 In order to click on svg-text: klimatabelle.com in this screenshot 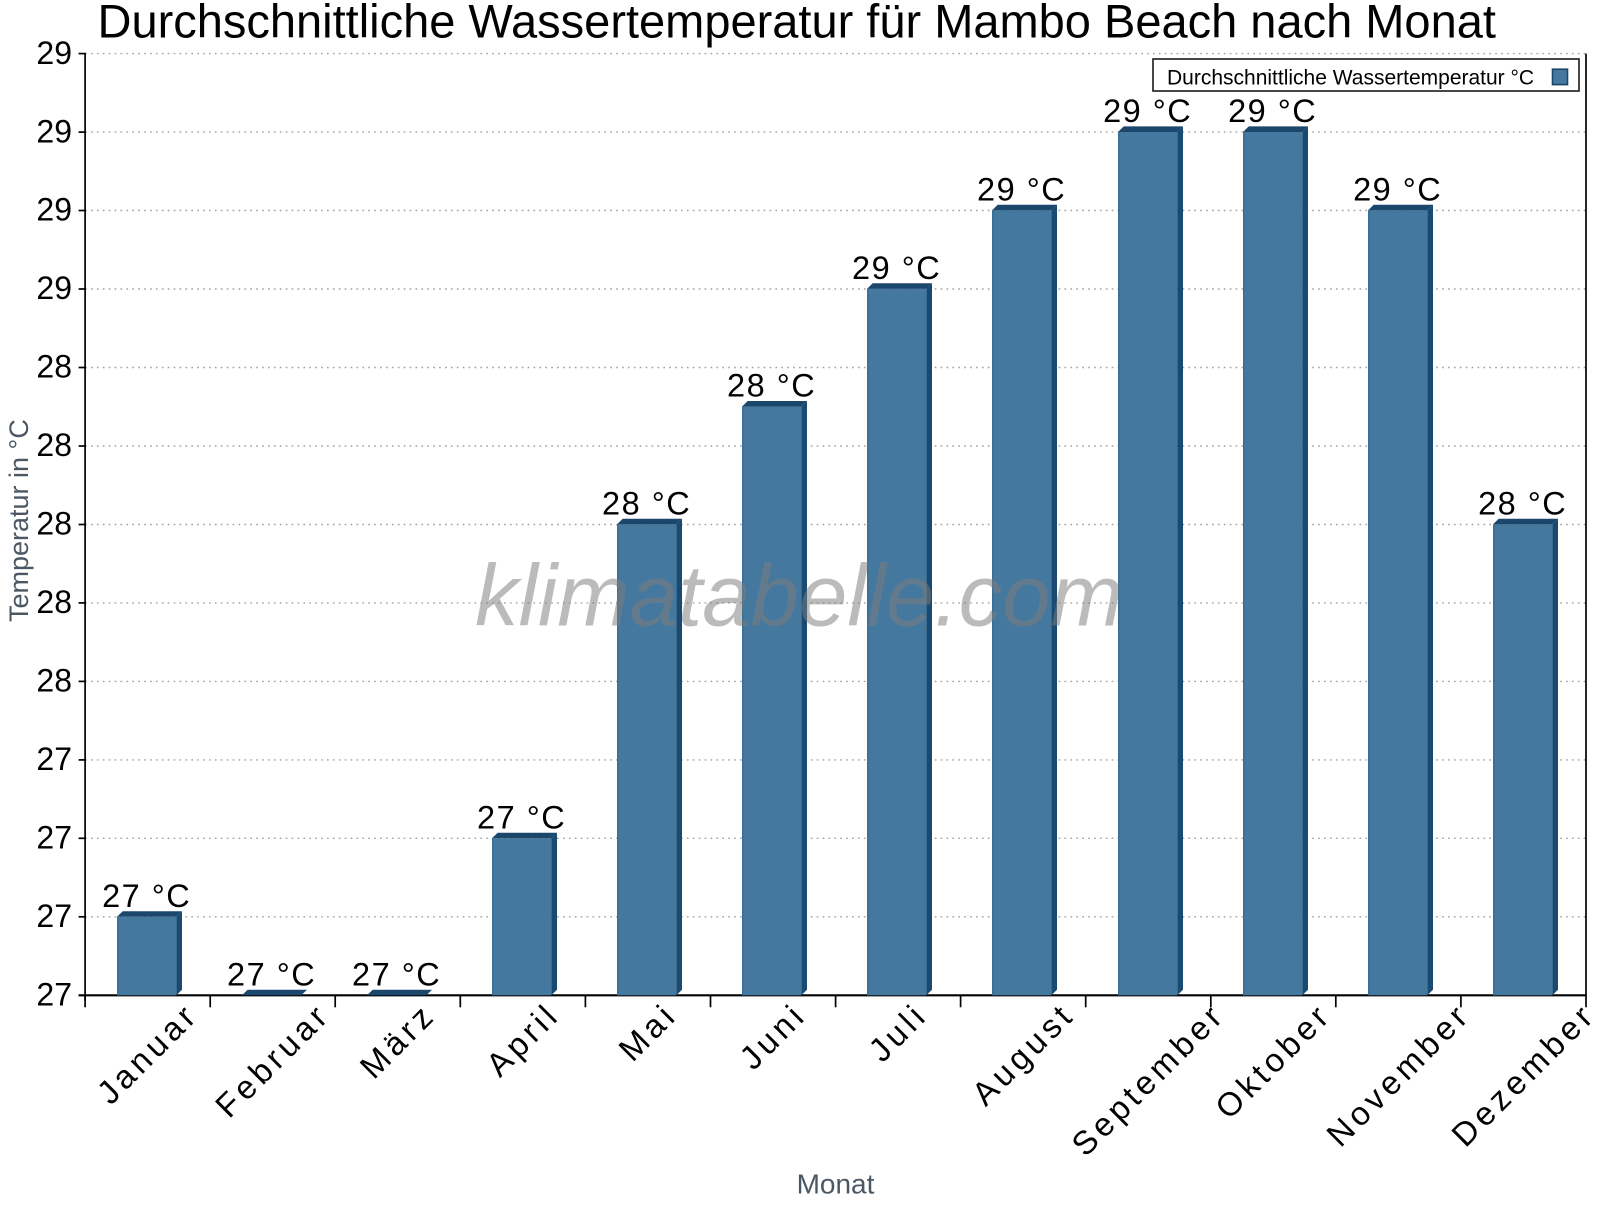, I will do `click(799, 596)`.